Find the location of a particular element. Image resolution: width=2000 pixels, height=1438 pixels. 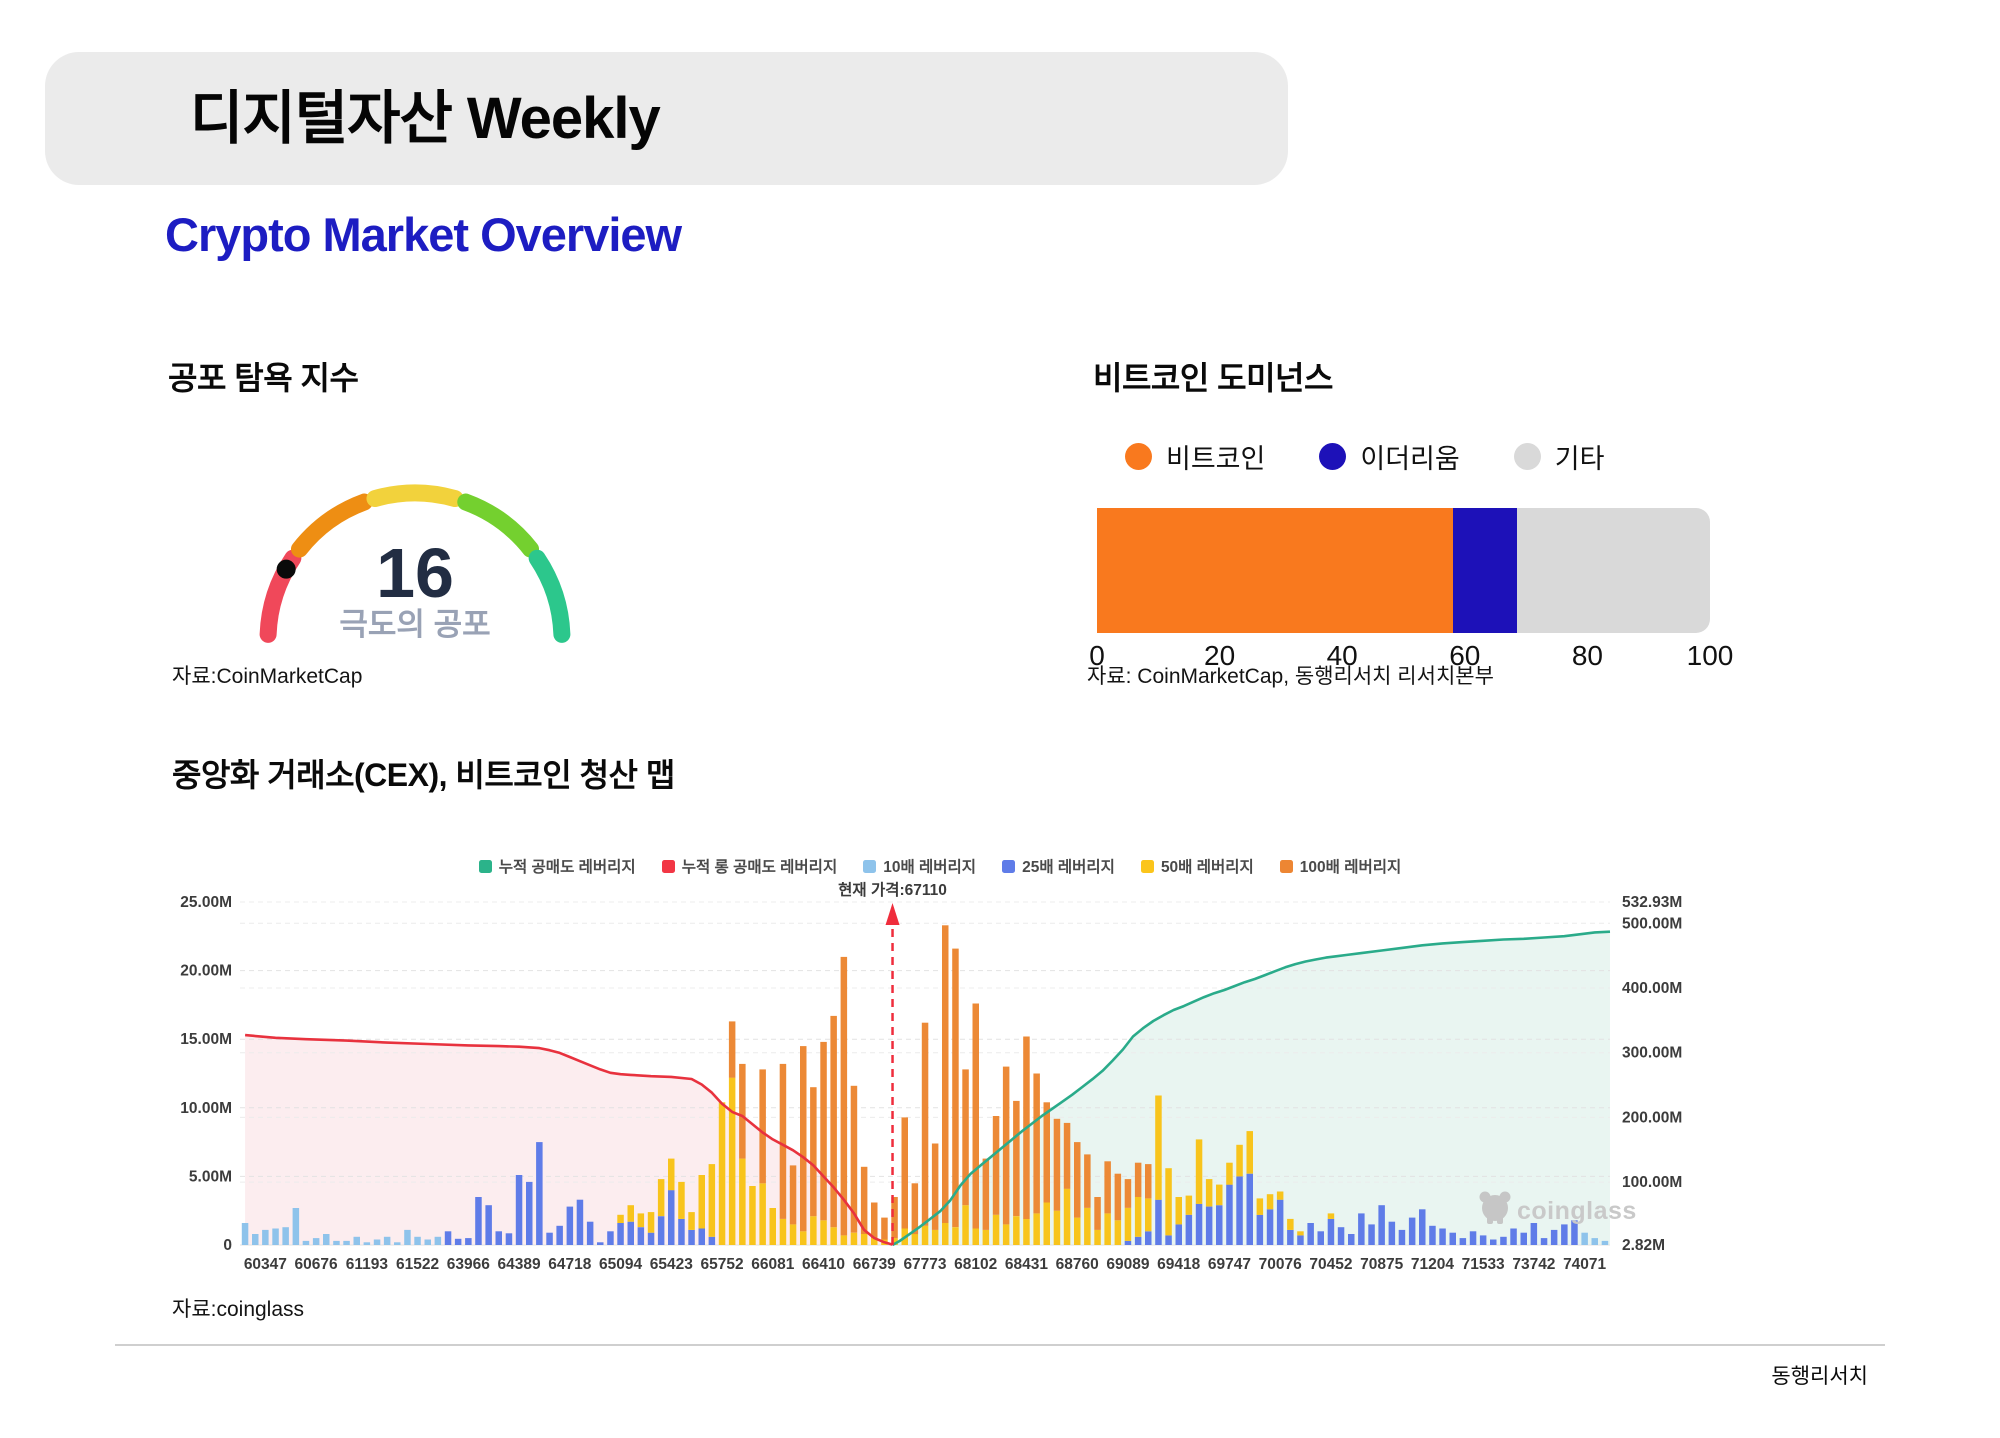

fear-greed-source: 자료:CoinMarketCap is located at coordinates (267, 676).